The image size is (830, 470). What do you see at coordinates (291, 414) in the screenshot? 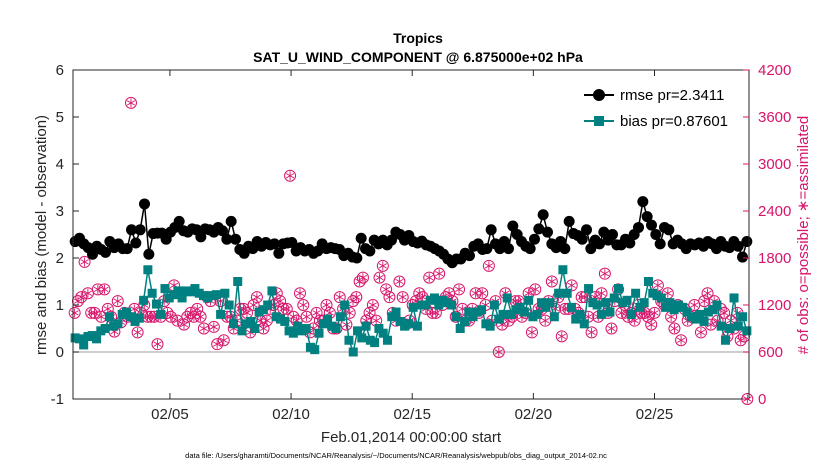
I see `x-tick-label: 02/10` at bounding box center [291, 414].